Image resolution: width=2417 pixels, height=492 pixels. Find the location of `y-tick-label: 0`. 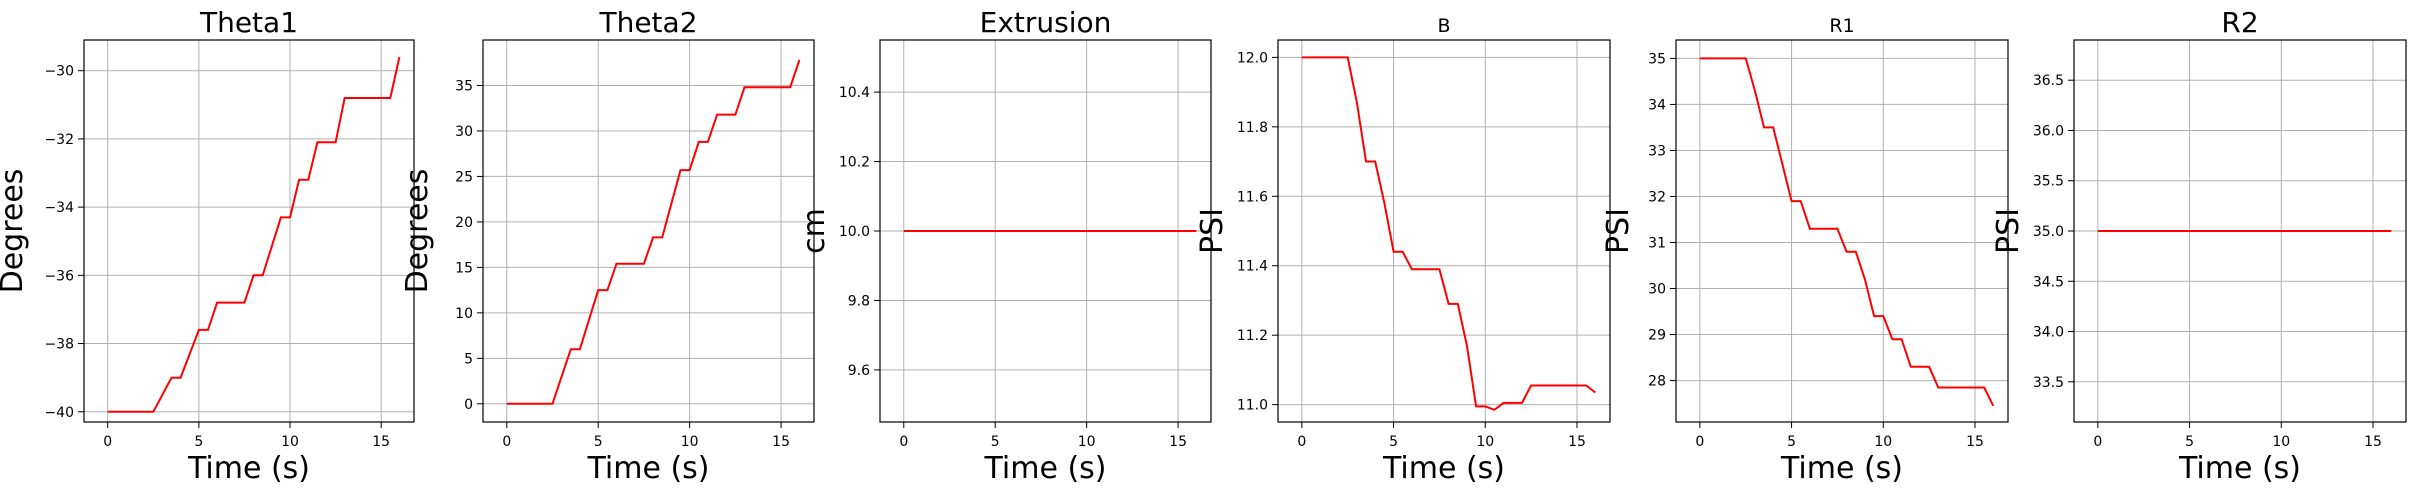

y-tick-label: 0 is located at coordinates (468, 405).